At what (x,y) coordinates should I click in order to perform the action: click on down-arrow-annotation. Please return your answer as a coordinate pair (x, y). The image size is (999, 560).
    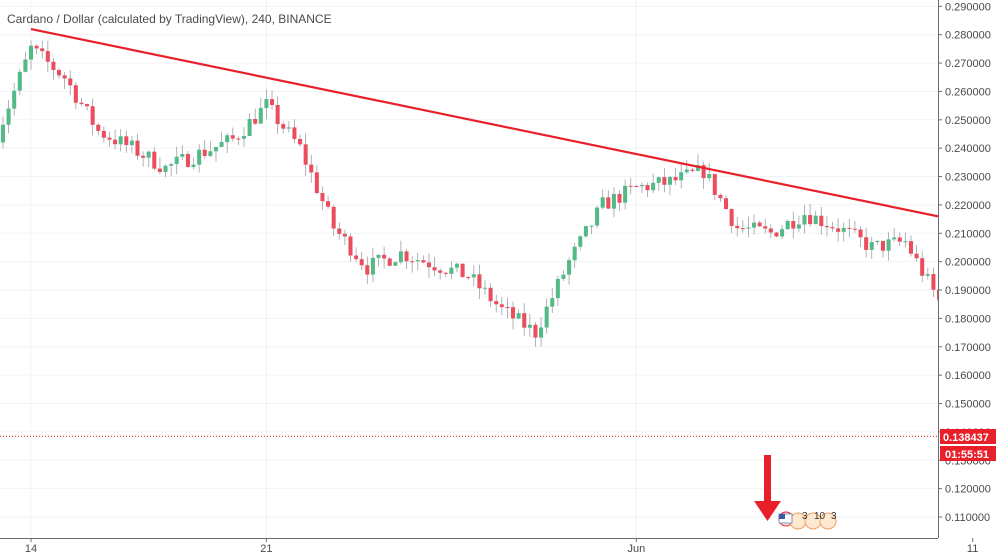
    Looking at the image, I should click on (767, 488).